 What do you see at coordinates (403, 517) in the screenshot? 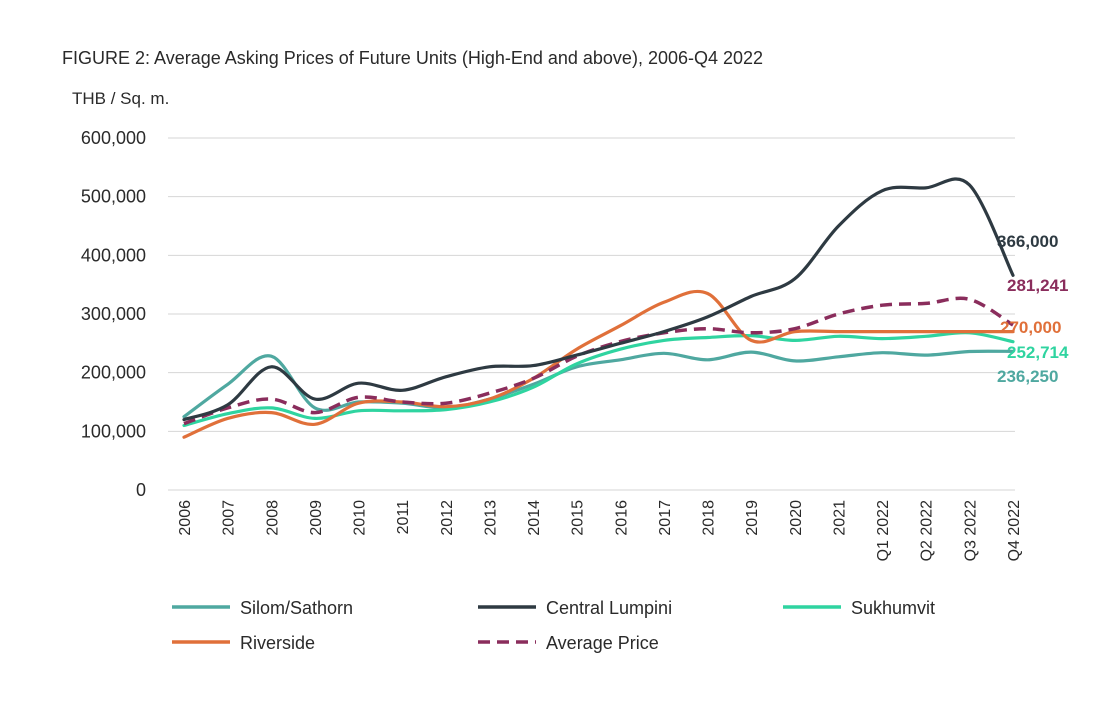
I see `x-tick-label: 2011` at bounding box center [403, 517].